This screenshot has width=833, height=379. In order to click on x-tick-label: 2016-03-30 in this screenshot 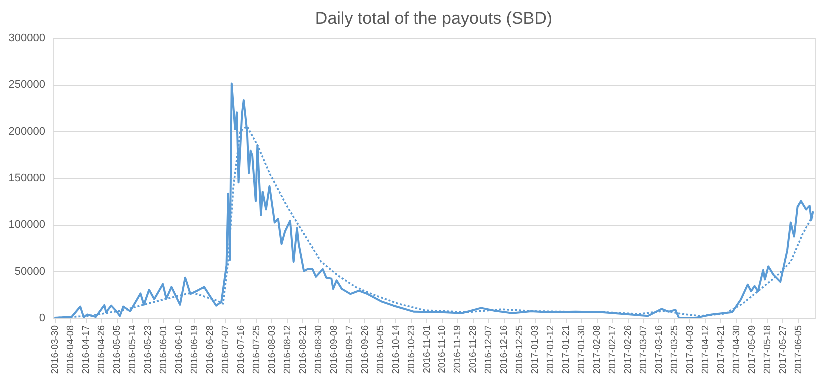, I will do `click(56, 350)`.